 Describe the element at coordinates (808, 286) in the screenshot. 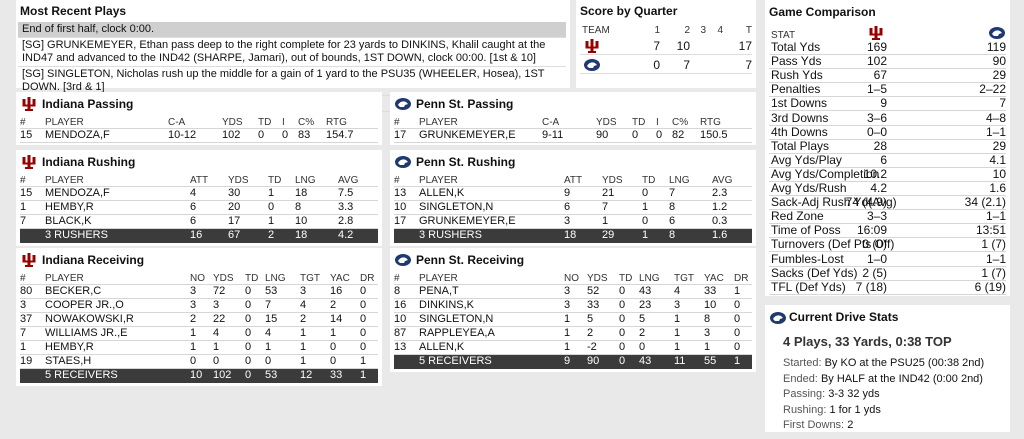

I see `stat-name: TFL (Def Yds)` at that location.